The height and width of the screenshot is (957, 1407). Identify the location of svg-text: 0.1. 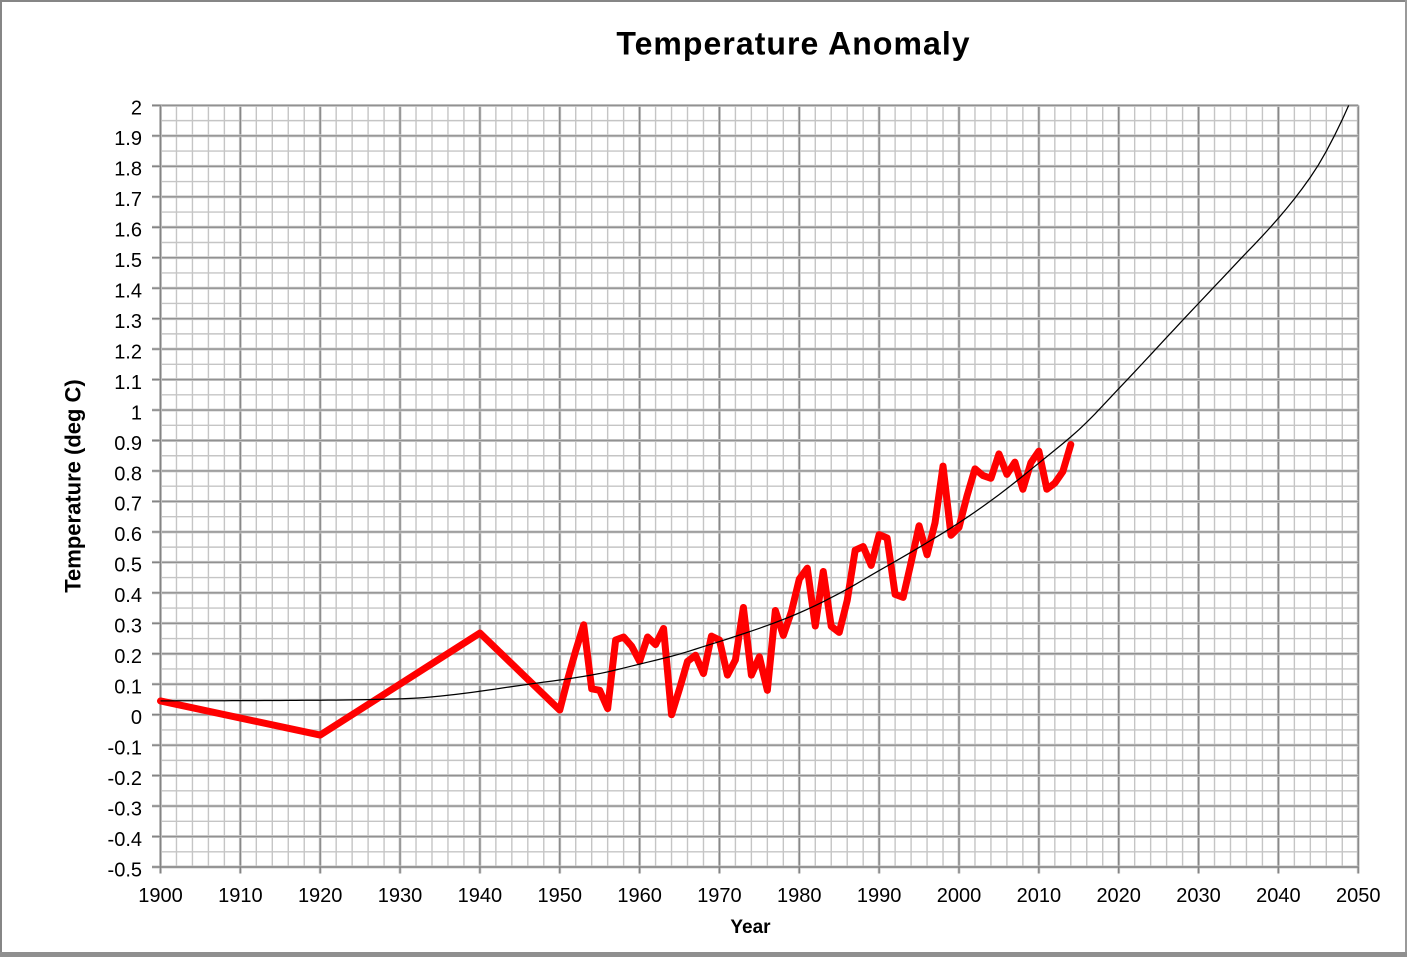
(128, 688).